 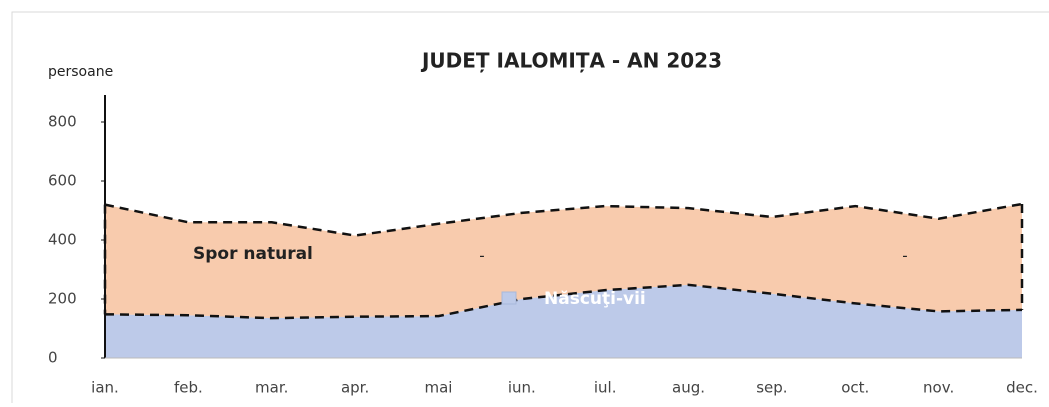 What do you see at coordinates (271, 388) in the screenshot?
I see `x-tick-label: mar.` at bounding box center [271, 388].